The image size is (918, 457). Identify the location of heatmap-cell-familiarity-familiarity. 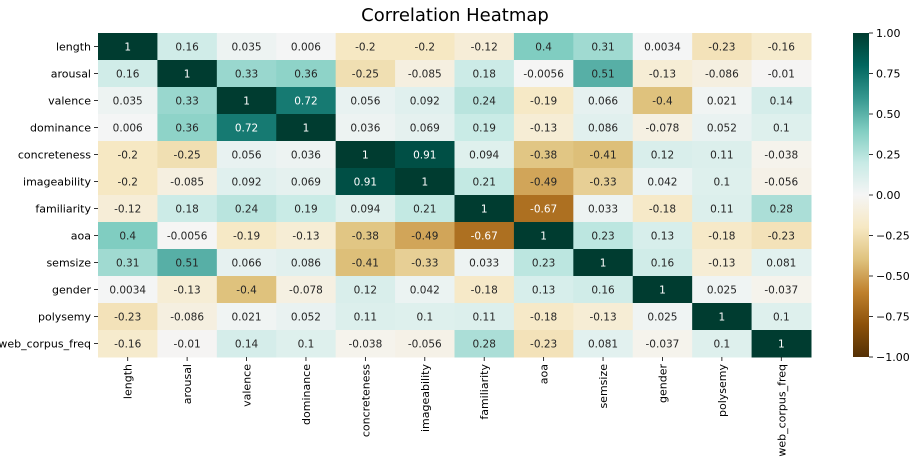
(484, 209).